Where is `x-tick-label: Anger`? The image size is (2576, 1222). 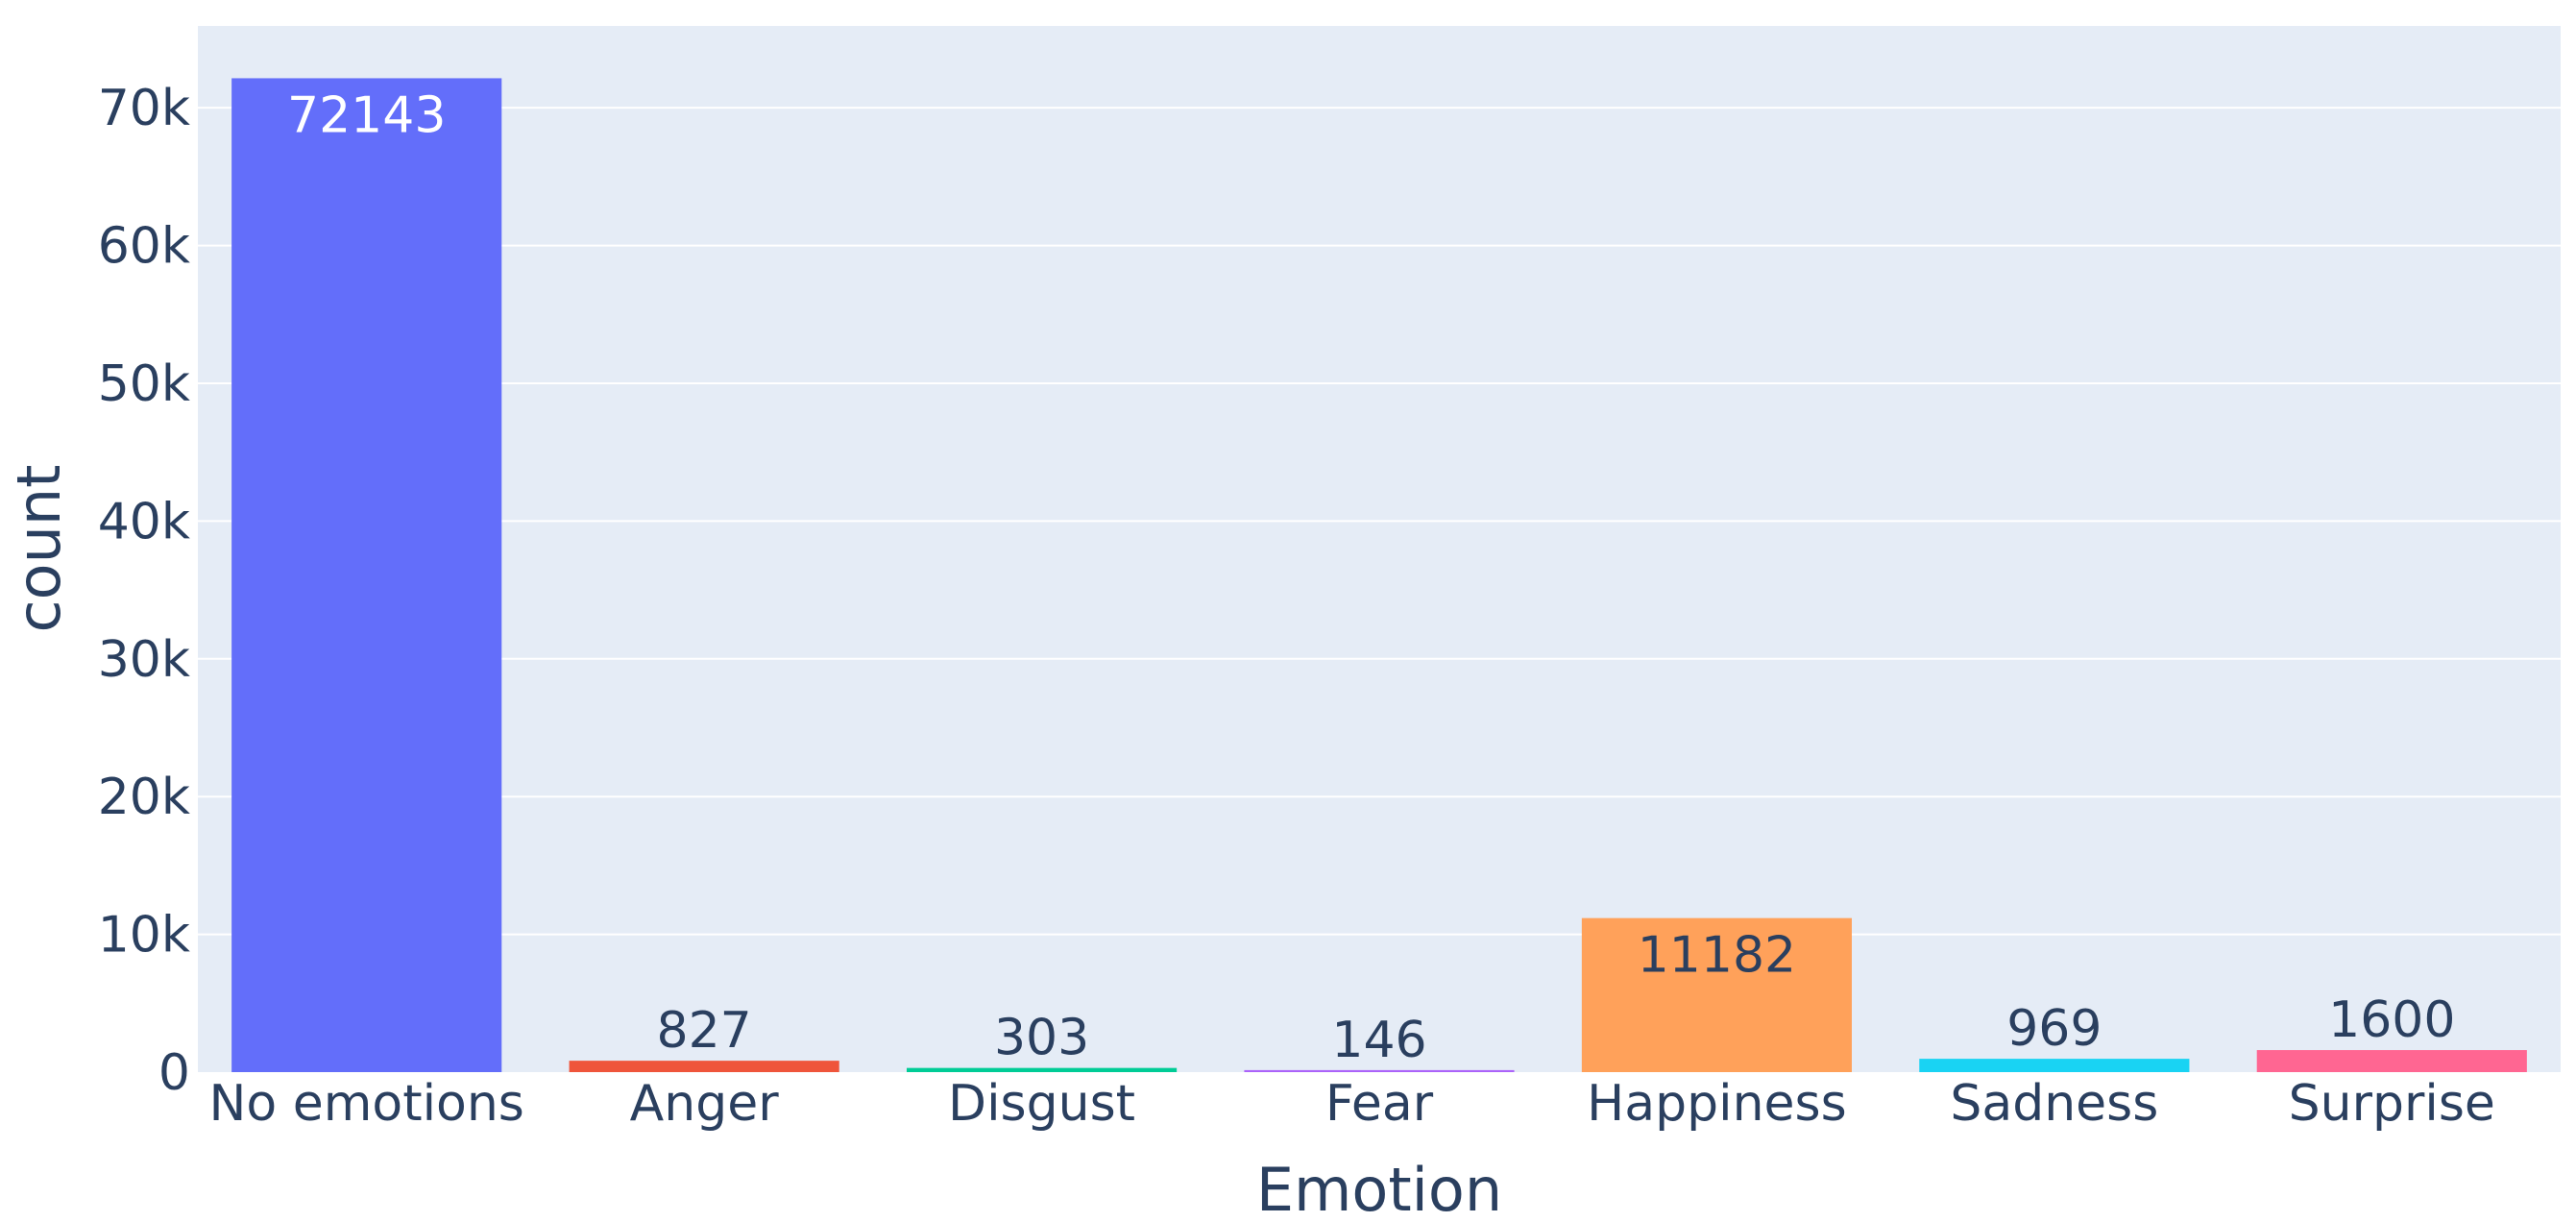 x-tick-label: Anger is located at coordinates (705, 1104).